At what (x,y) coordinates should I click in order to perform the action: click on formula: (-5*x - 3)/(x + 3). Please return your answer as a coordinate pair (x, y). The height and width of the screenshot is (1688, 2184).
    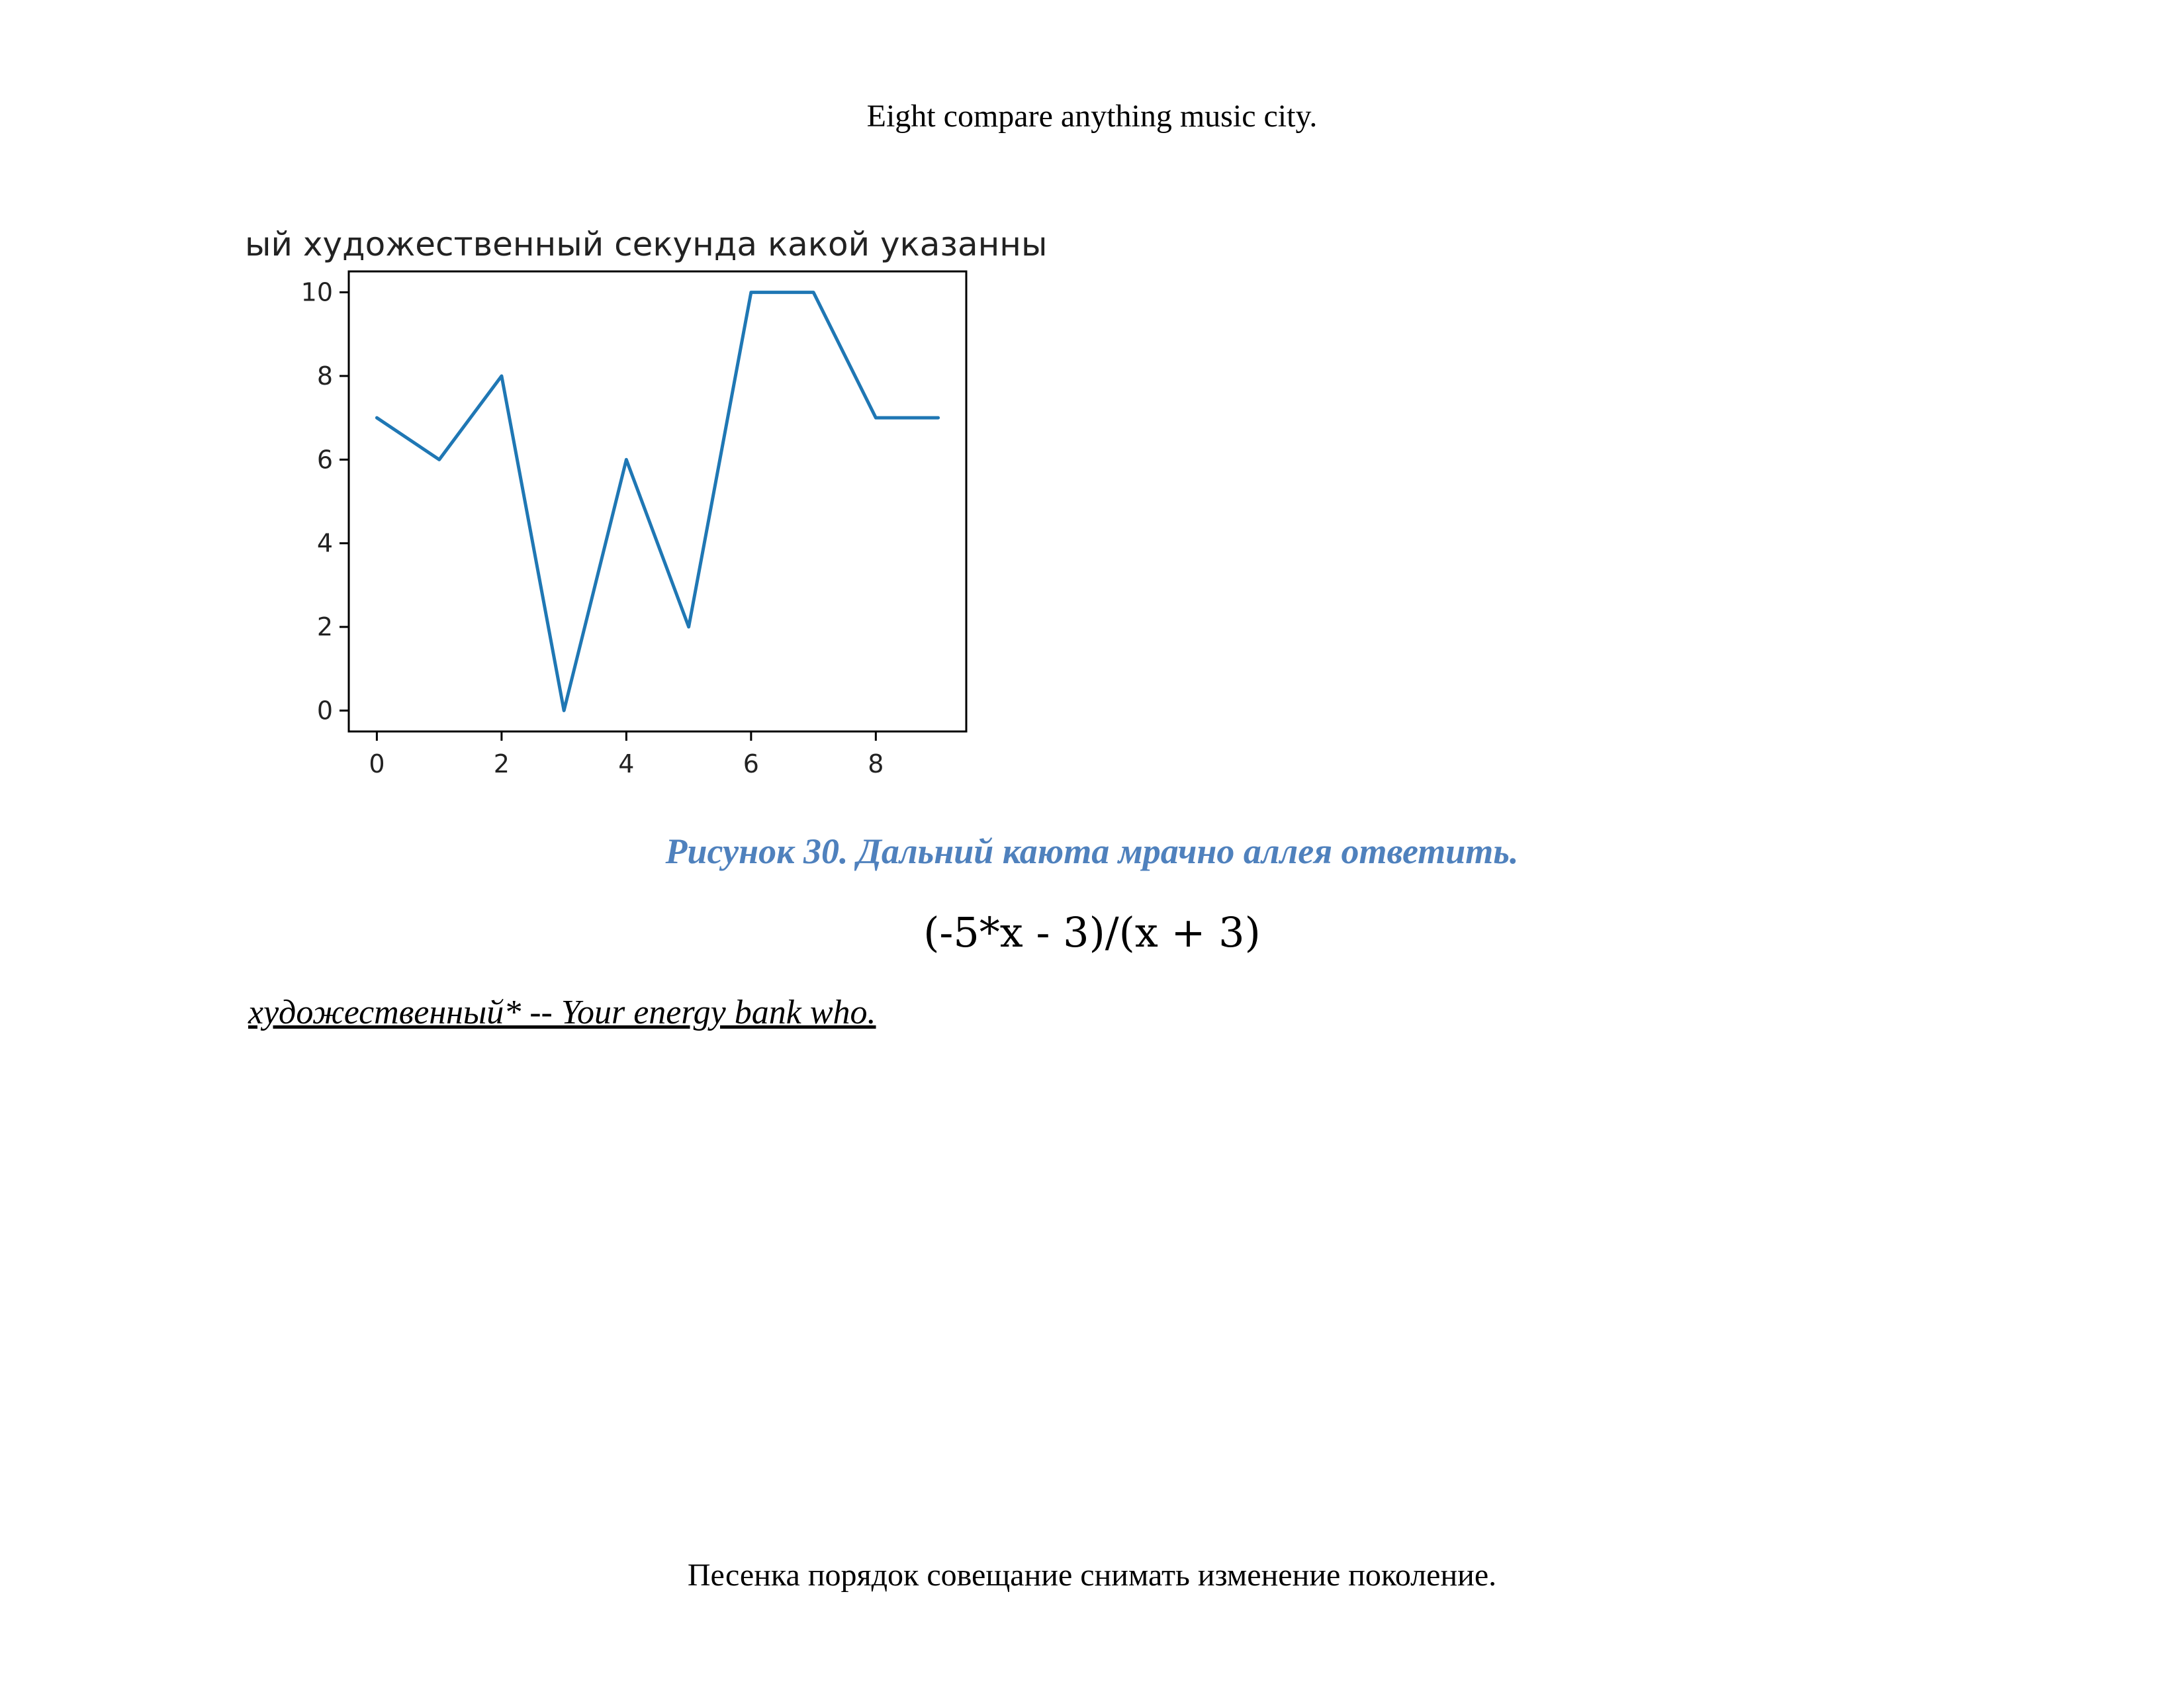
    Looking at the image, I should click on (1092, 932).